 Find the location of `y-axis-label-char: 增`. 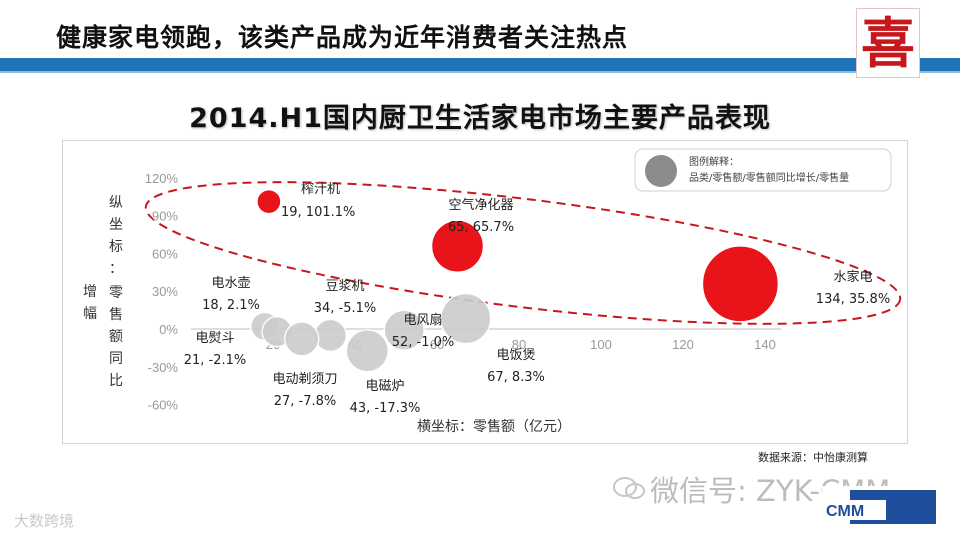

y-axis-label-char: 增 is located at coordinates (90, 292).